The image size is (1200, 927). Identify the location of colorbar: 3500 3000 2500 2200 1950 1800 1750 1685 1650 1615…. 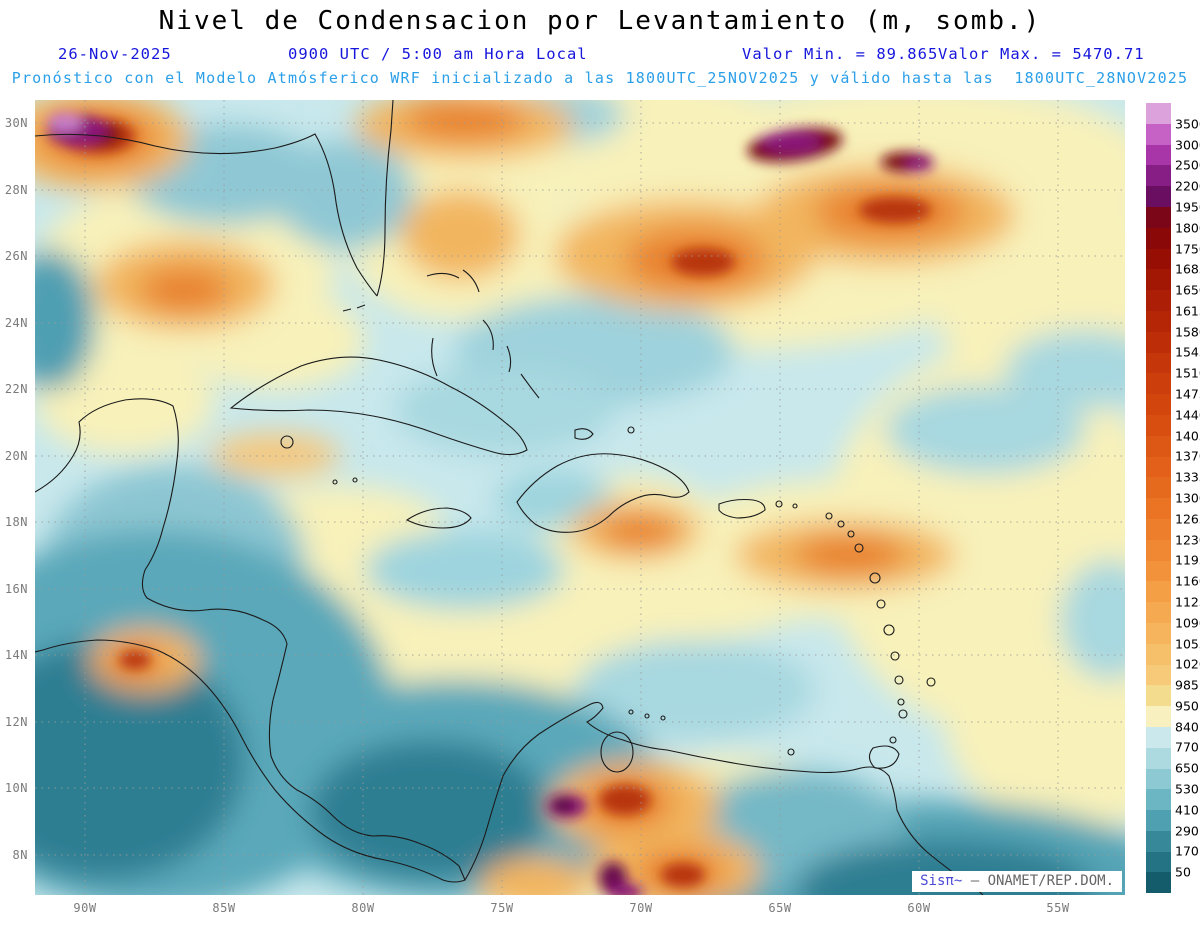
(1173, 498).